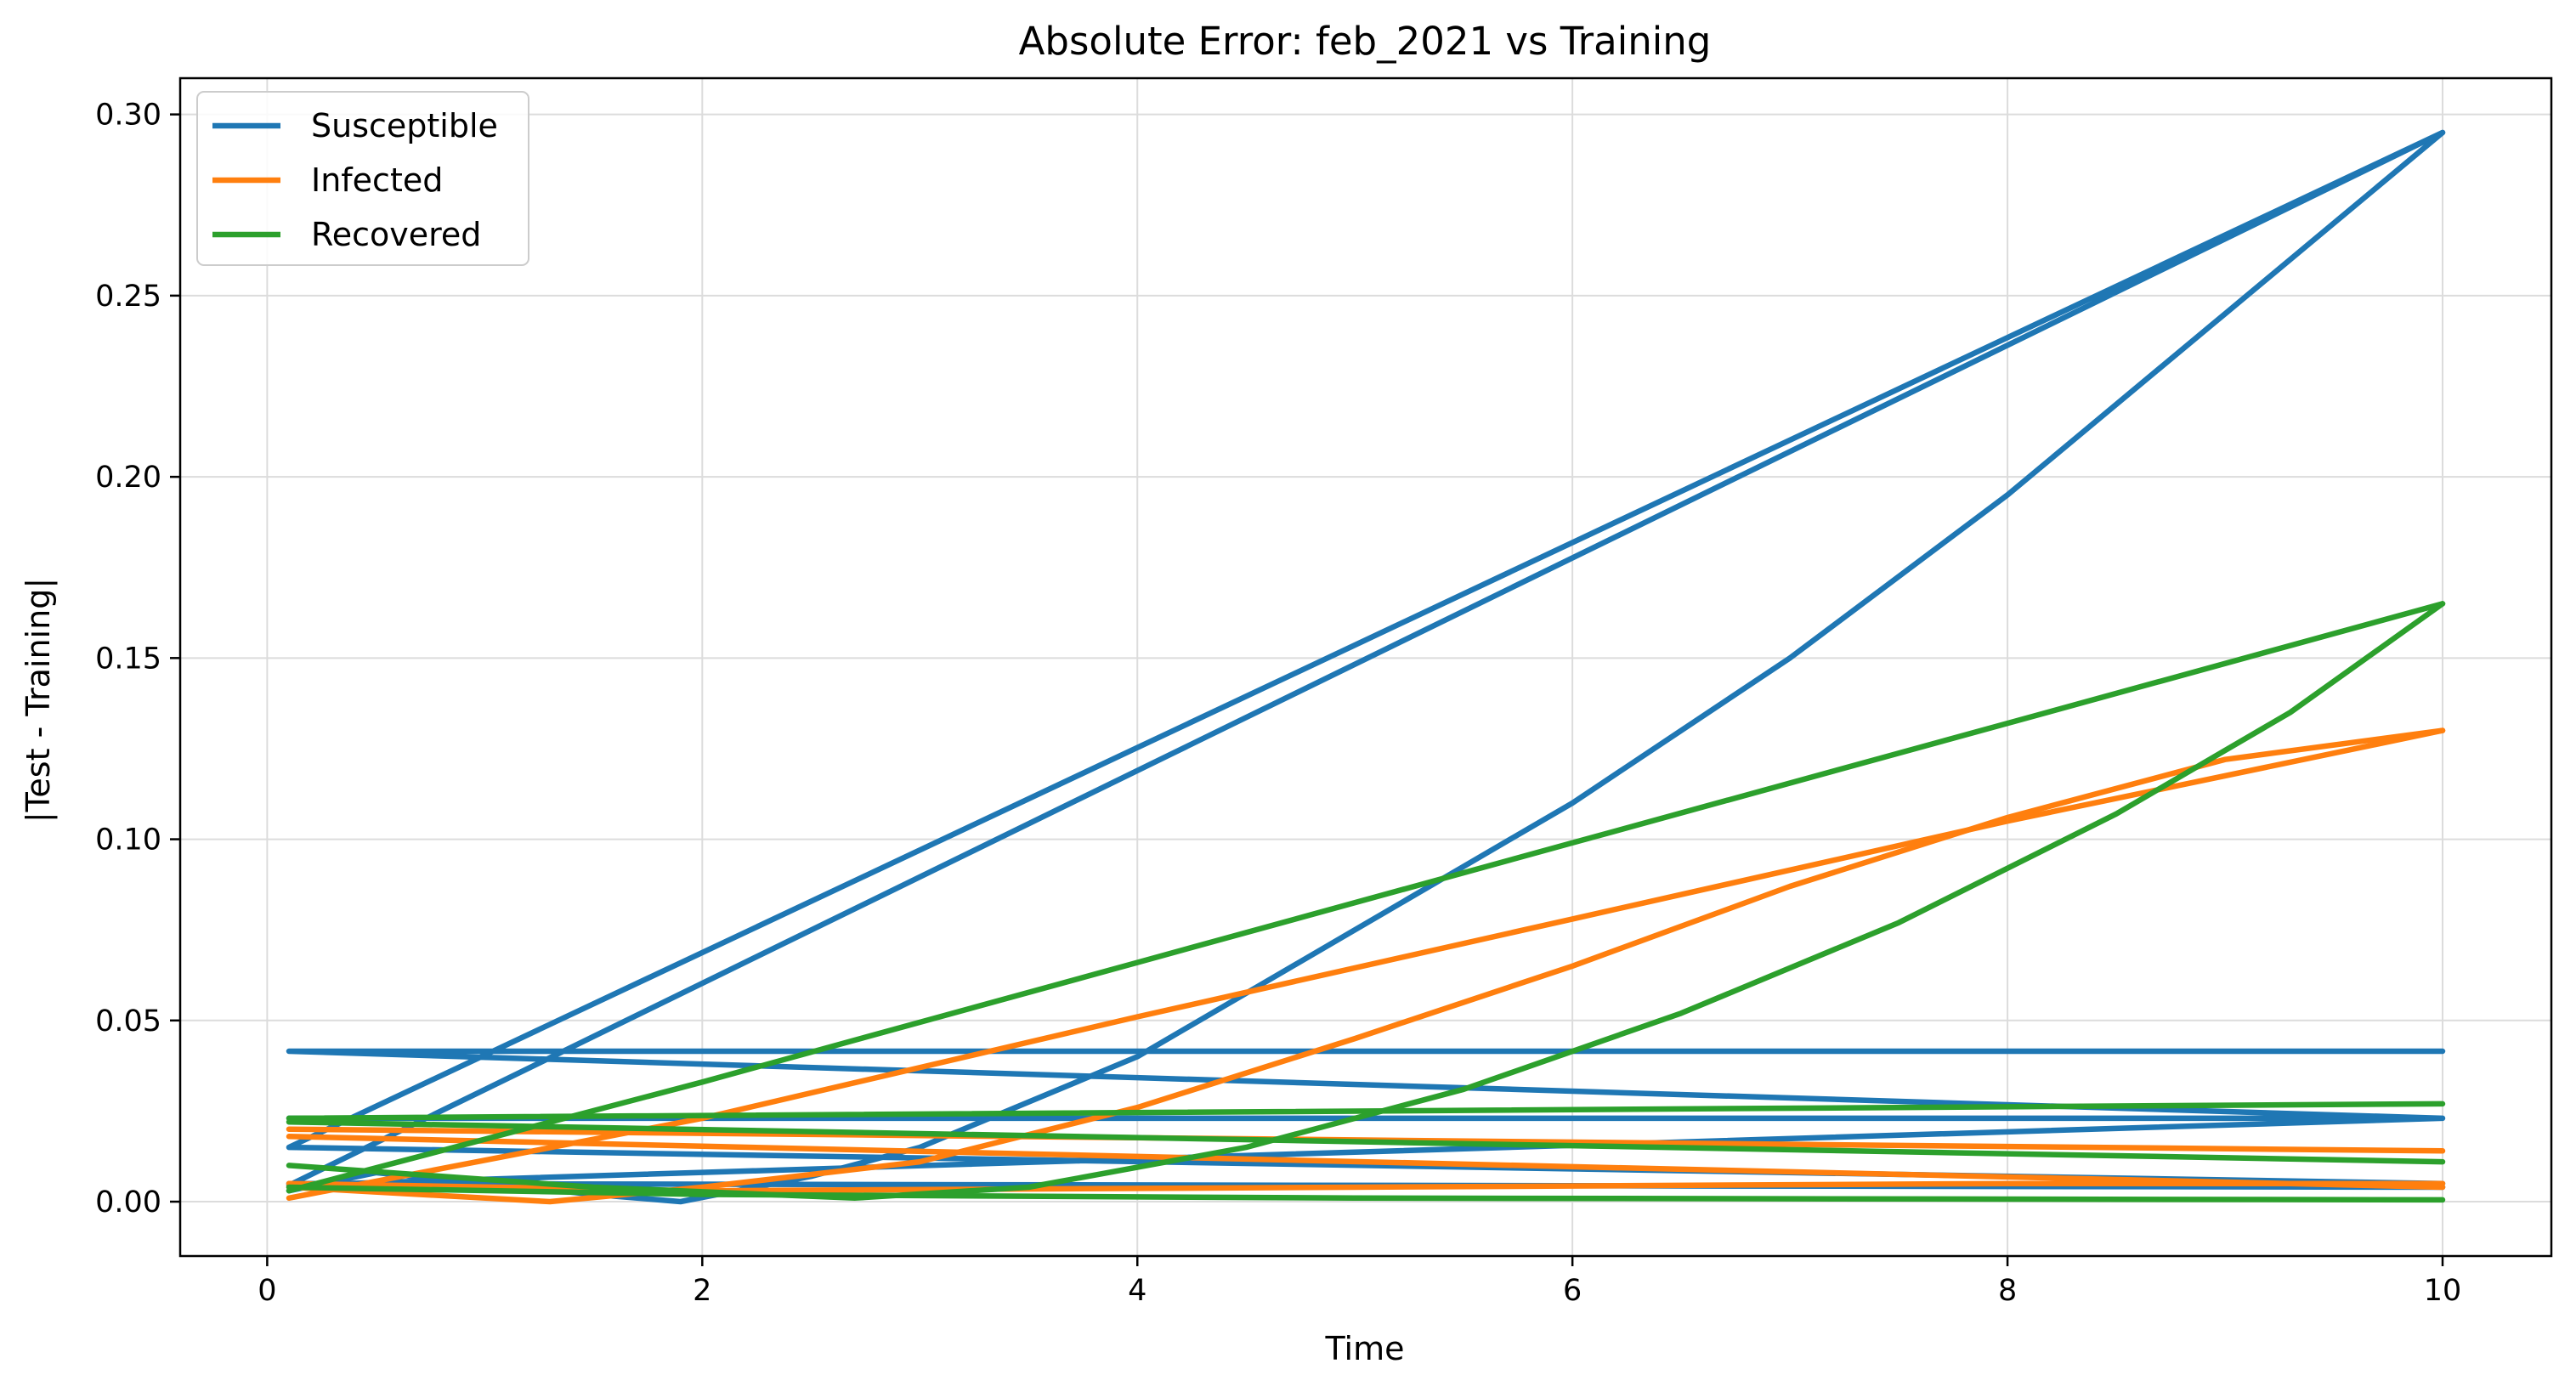 The image size is (2576, 1392). I want to click on legend: Susceptible Infected Recovered, so click(362, 178).